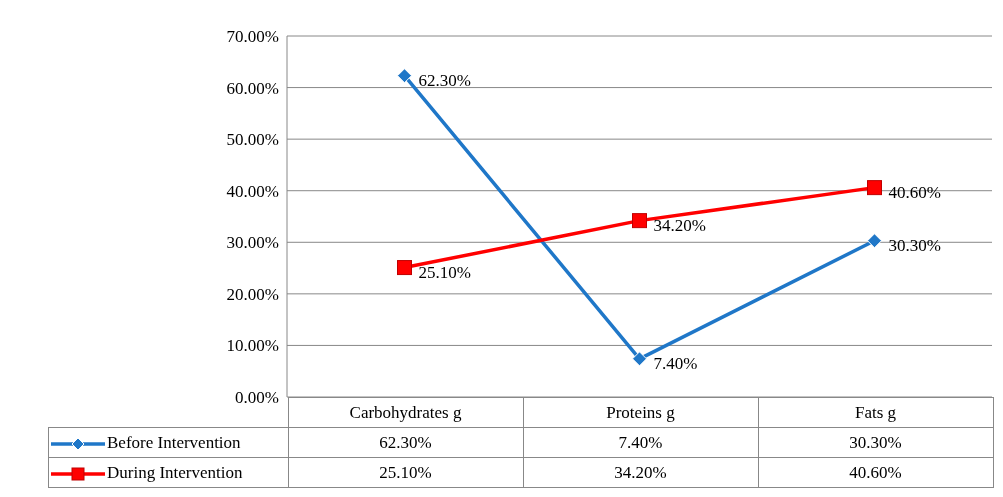 This screenshot has width=1003, height=497. What do you see at coordinates (174, 442) in the screenshot?
I see `legend-label: Before Intervention` at bounding box center [174, 442].